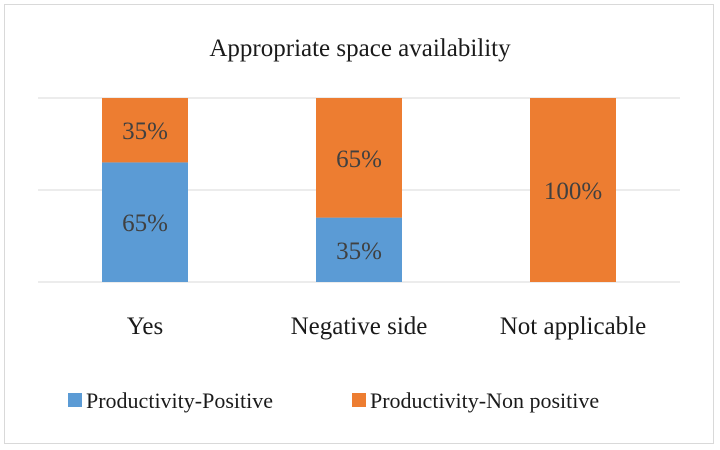 This screenshot has height=450, width=720. Describe the element at coordinates (484, 400) in the screenshot. I see `legend-label: Productivity-Non positive` at that location.